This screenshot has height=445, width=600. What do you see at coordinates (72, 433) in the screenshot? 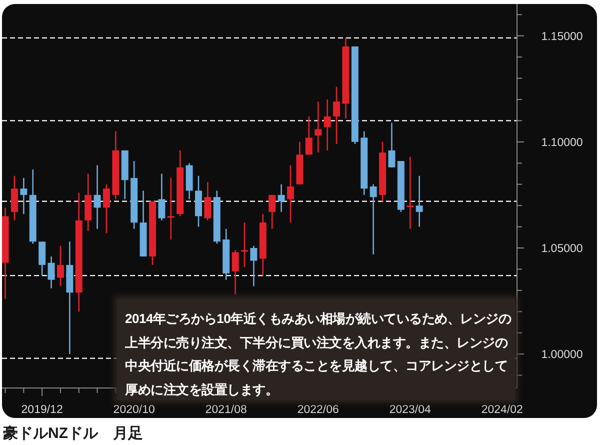
I see `text: 豪ドルNZドル 月足` at bounding box center [72, 433].